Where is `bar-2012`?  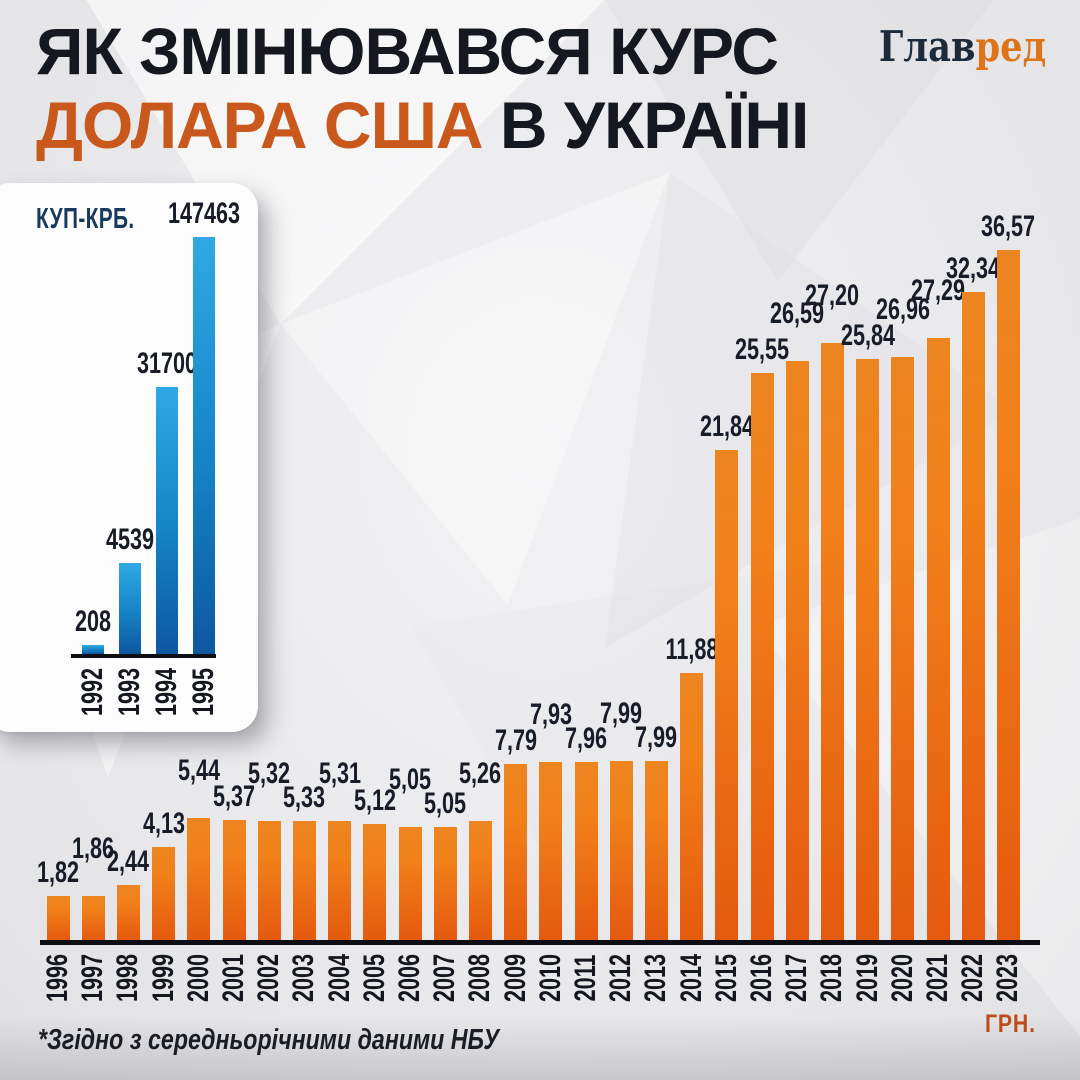 bar-2012 is located at coordinates (621, 850).